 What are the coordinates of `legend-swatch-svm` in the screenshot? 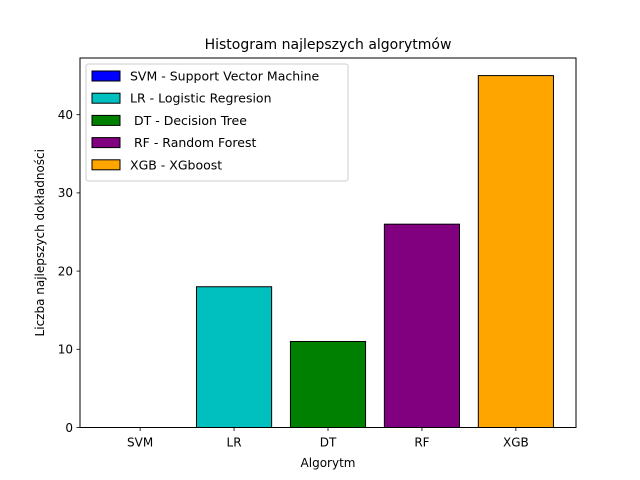 It's located at (106, 76).